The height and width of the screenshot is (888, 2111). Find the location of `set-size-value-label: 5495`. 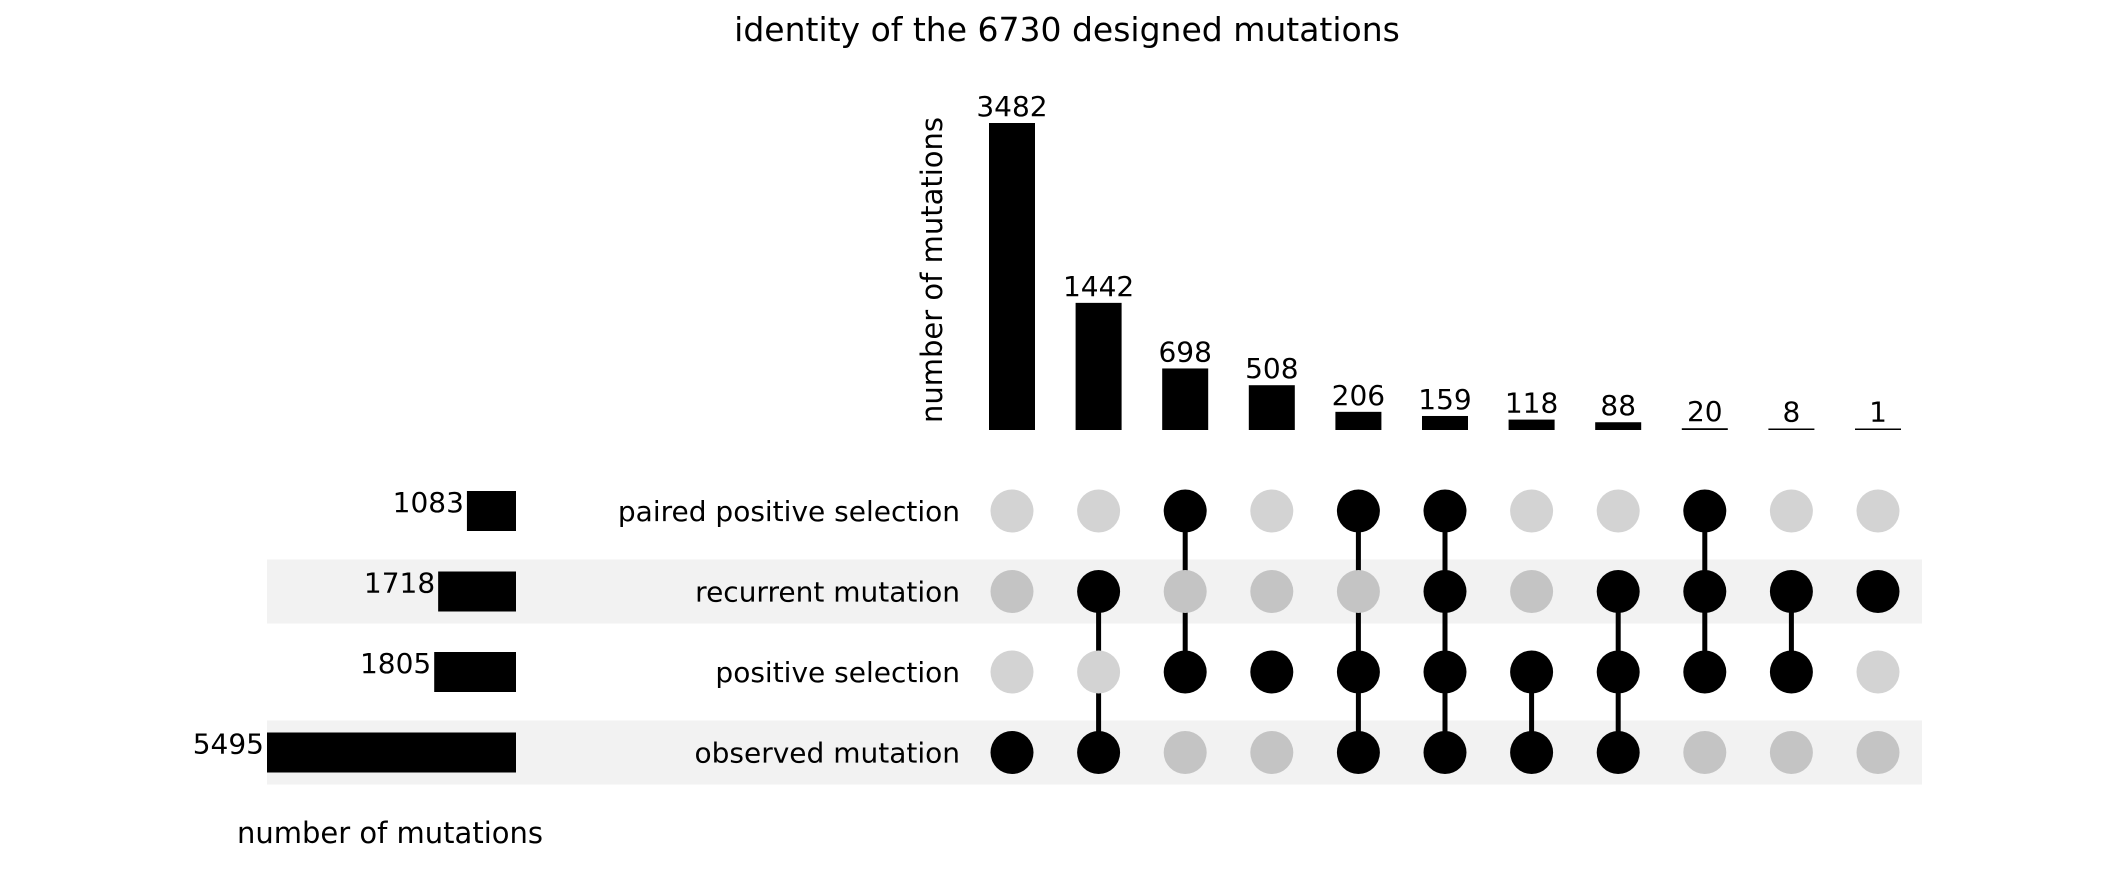

set-size-value-label: 5495 is located at coordinates (228, 744).